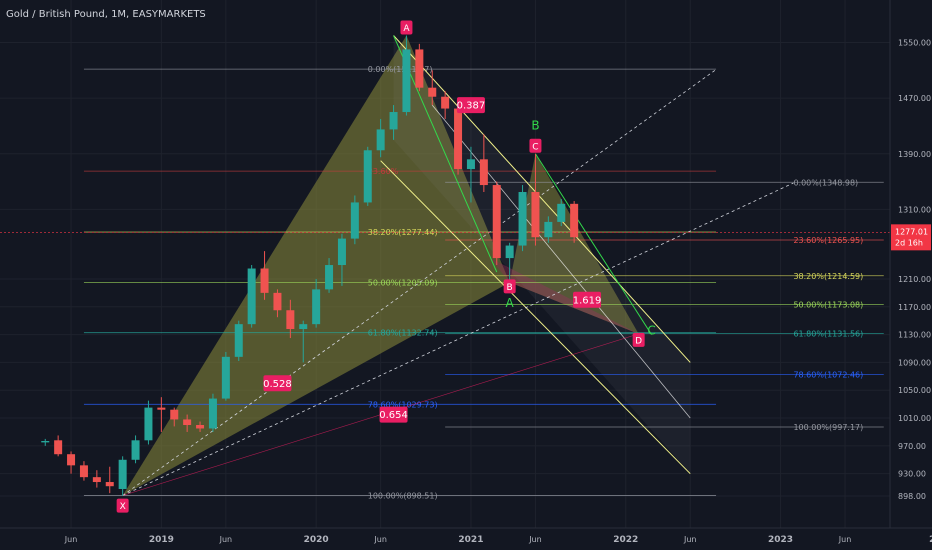 This screenshot has width=932, height=550. Describe the element at coordinates (625, 540) in the screenshot. I see `time-tick-label: 2022` at that location.